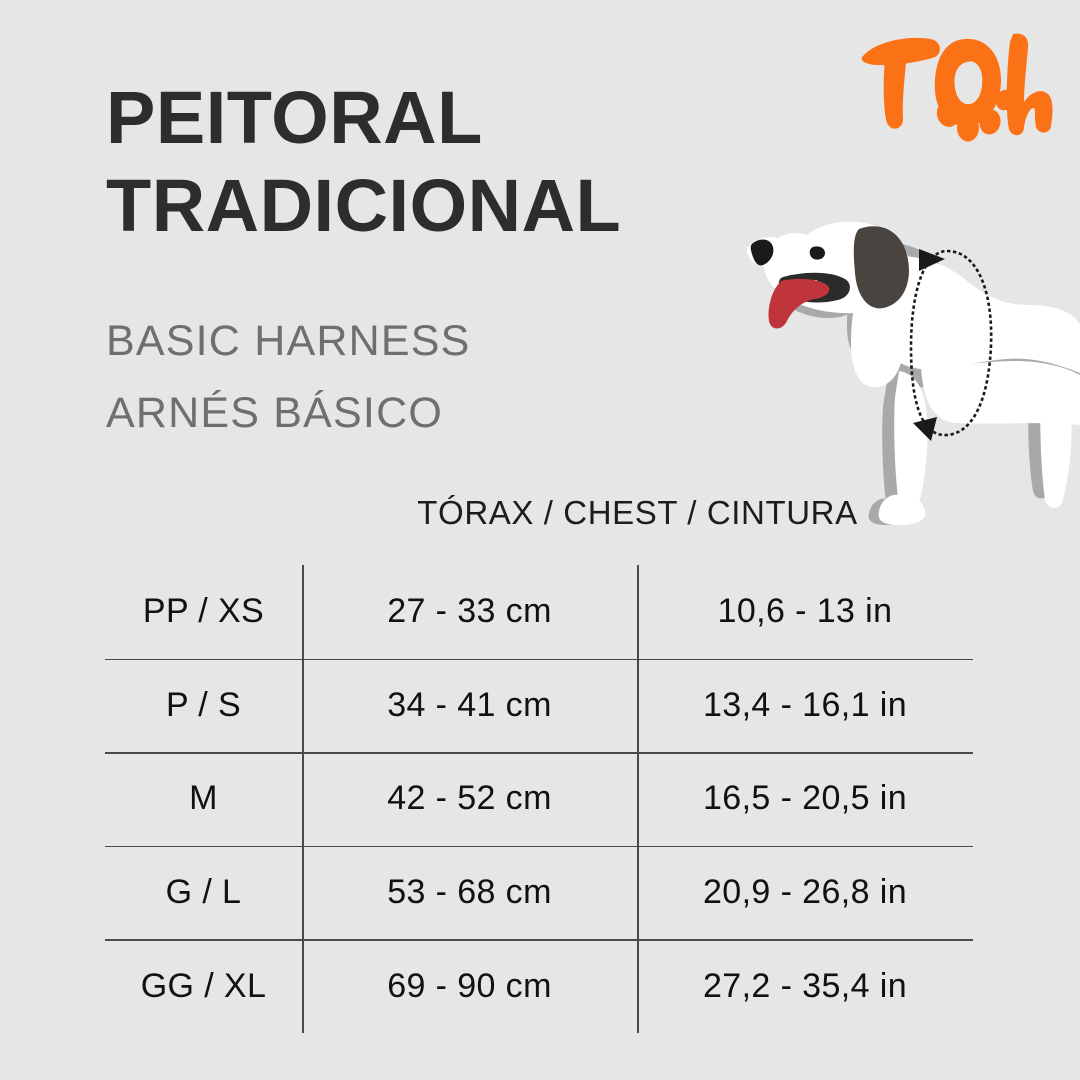  Describe the element at coordinates (426, 377) in the screenshot. I see `page-subtitle: BASIC HARNESS ARNÉS BÁSICO` at that location.